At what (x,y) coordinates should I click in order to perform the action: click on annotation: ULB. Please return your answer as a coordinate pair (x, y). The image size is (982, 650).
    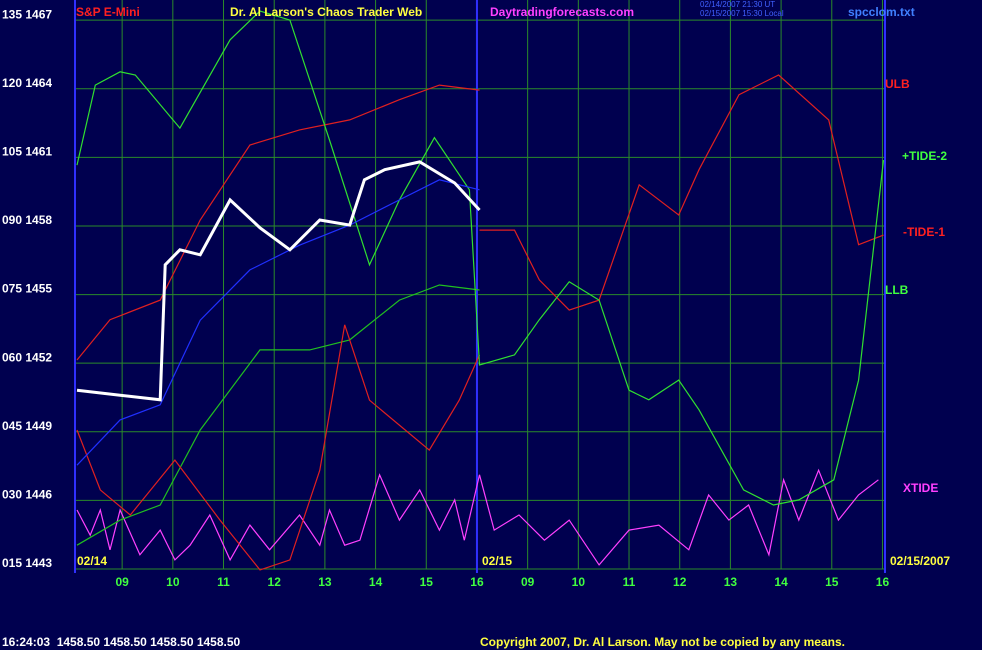
    Looking at the image, I should click on (897, 84).